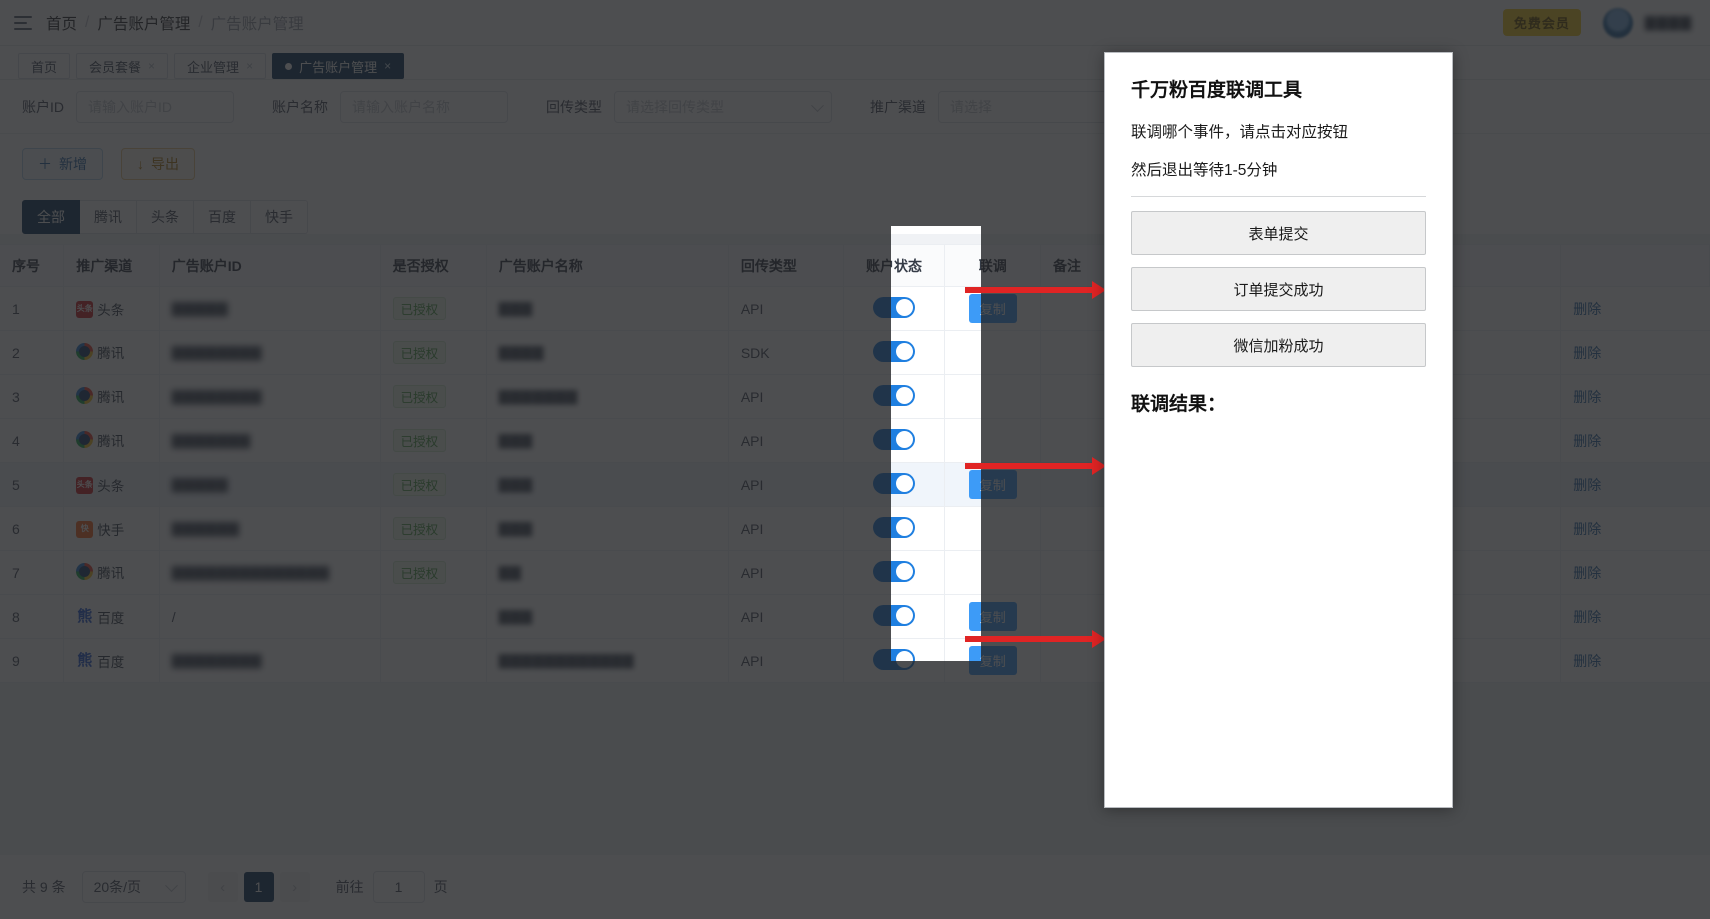  What do you see at coordinates (855, 352) in the screenshot?
I see `table-row: 2 腾讯 ▇▇▇▇▇▇▇▇ 已授权 ▇▇▇▇ SDK 删除` at bounding box center [855, 352].